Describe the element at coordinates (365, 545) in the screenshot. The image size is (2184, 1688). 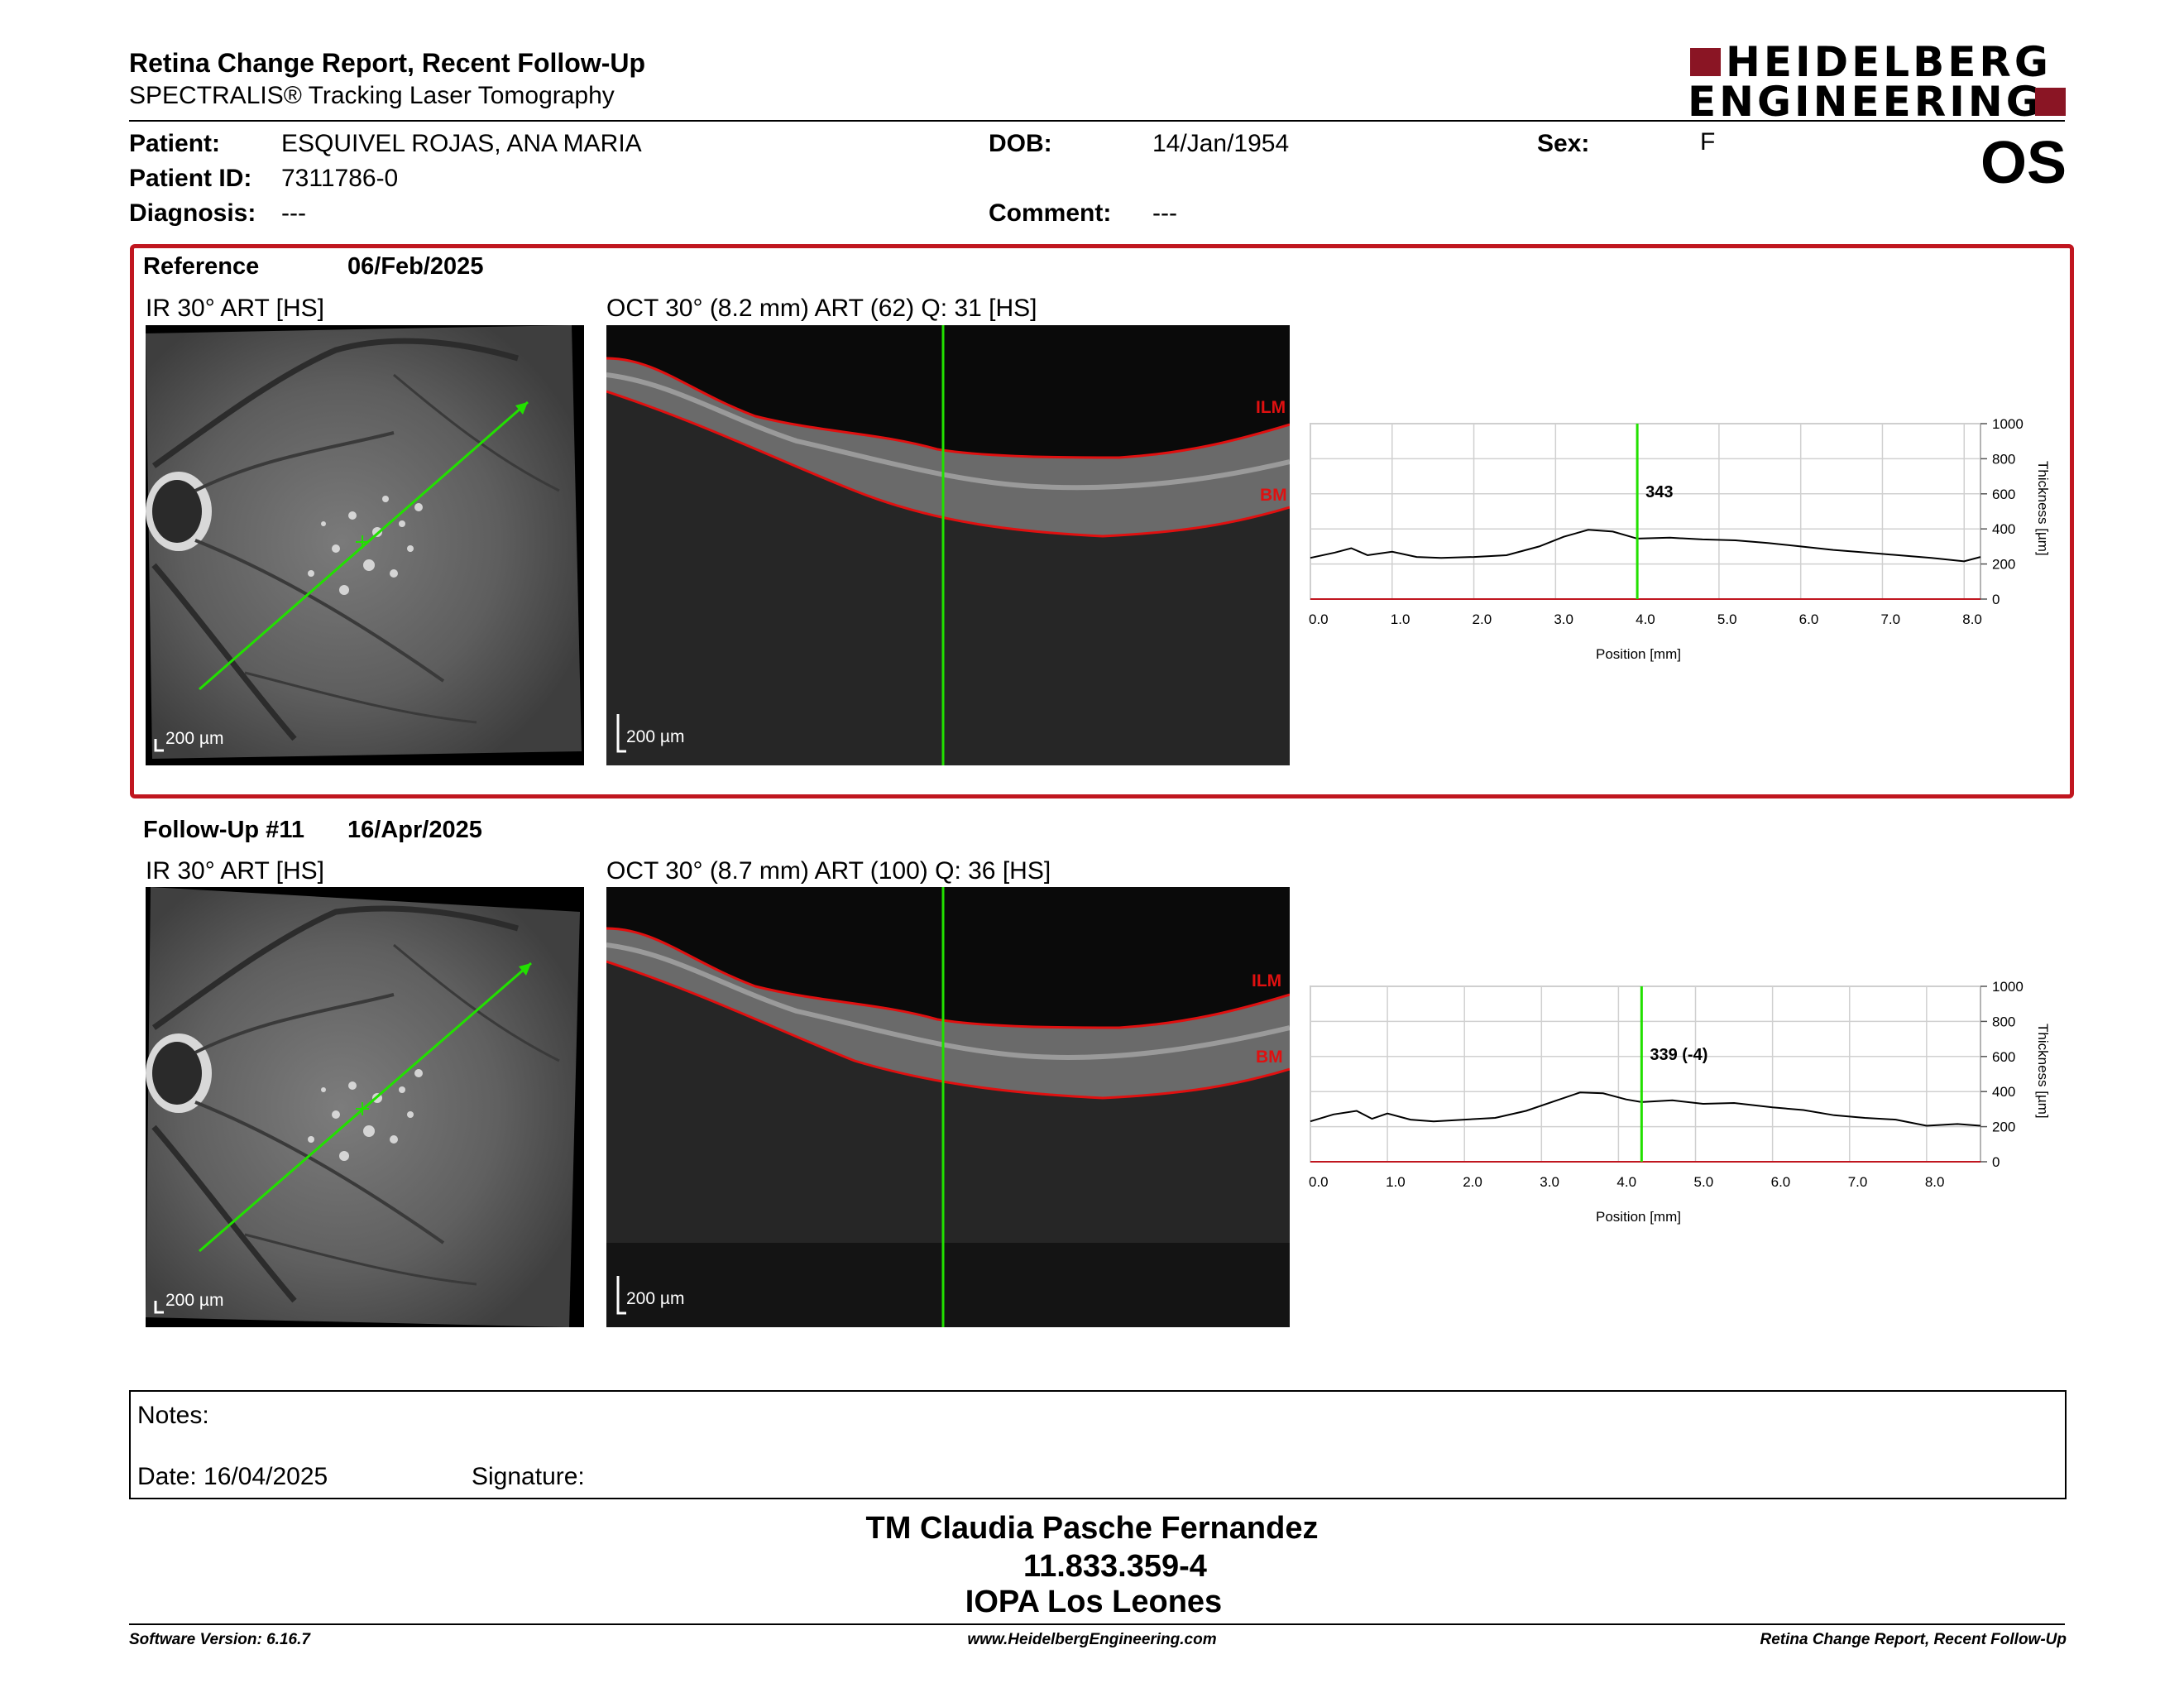
I see `reference-ir-fundus-image: 200 µm` at that location.